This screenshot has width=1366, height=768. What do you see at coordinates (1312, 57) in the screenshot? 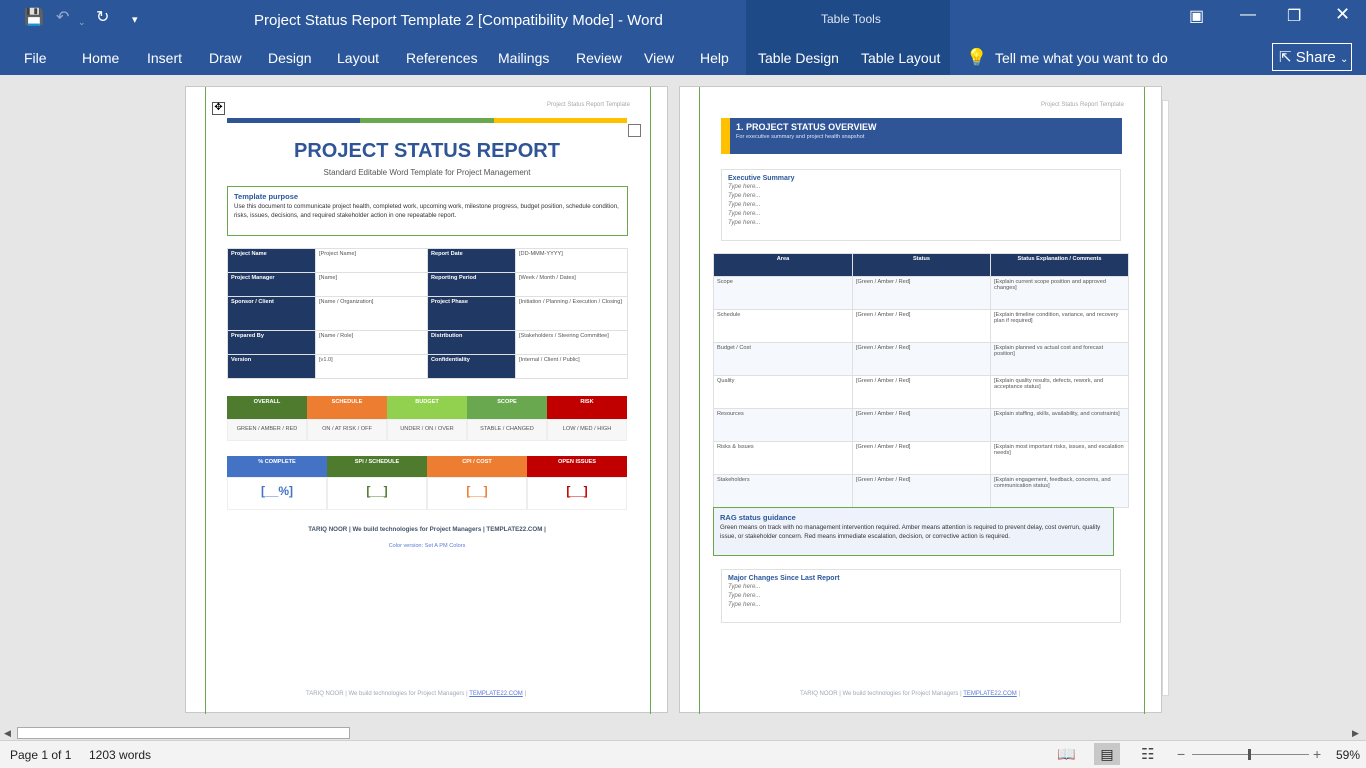
I see `share-button: ⇱ Share ⌄` at bounding box center [1312, 57].